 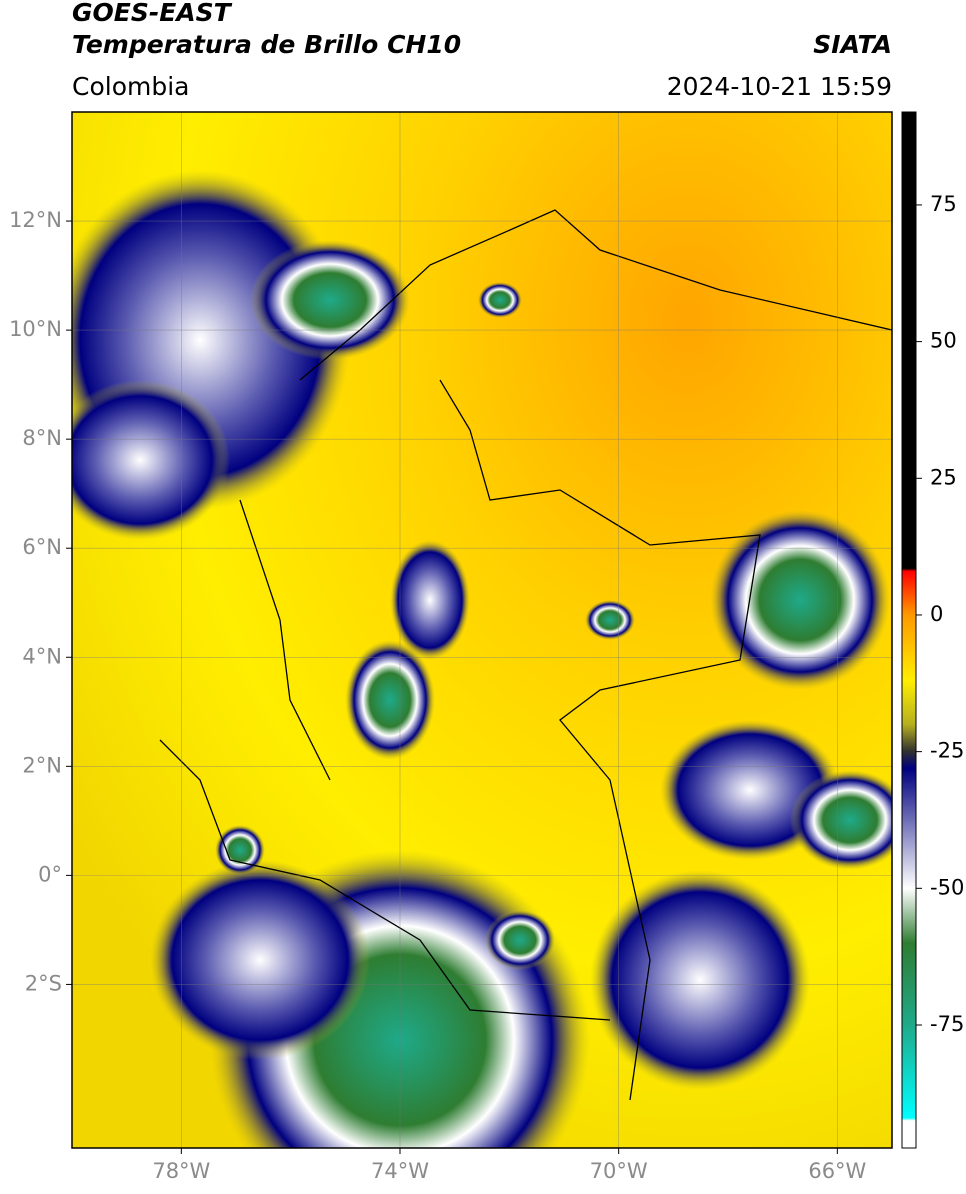 What do you see at coordinates (909, 630) in the screenshot?
I see `colorbar` at bounding box center [909, 630].